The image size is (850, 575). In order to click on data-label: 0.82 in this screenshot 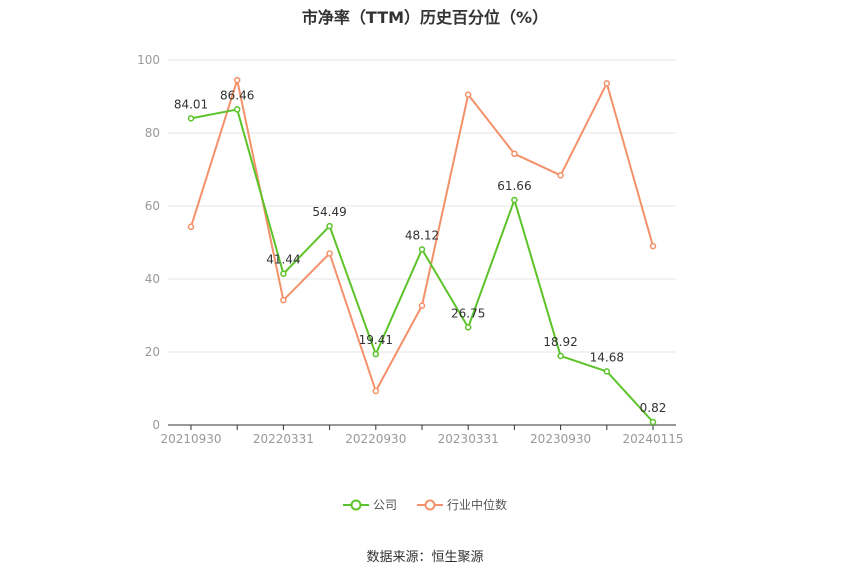, I will do `click(653, 408)`.